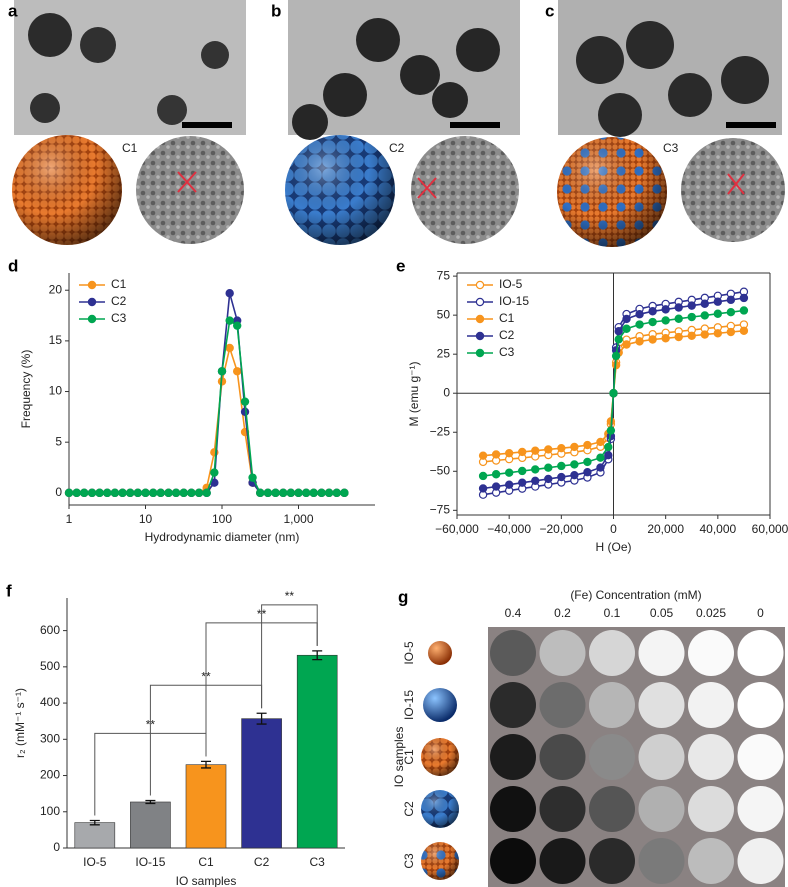 The width and height of the screenshot is (788, 887). What do you see at coordinates (56, 391) in the screenshot?
I see `y-tick-label: 10` at bounding box center [56, 391].